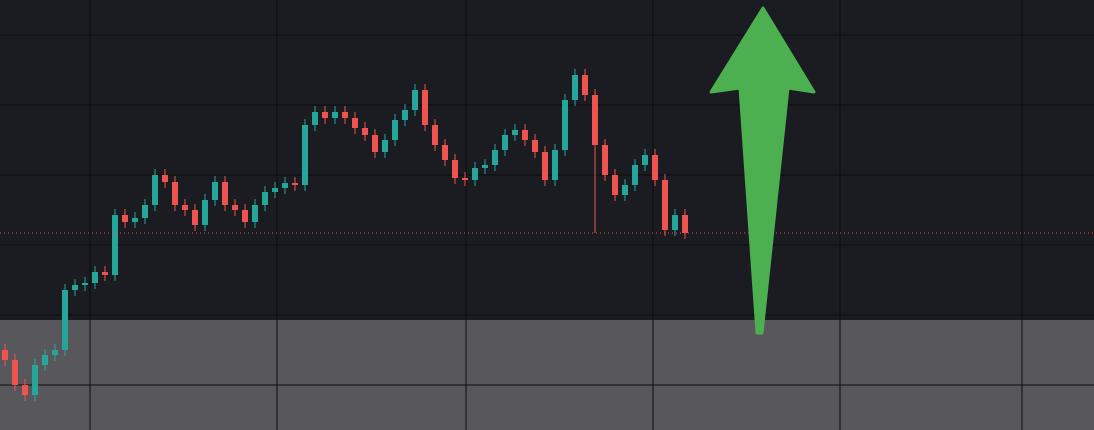 The image size is (1094, 430). What do you see at coordinates (762, 170) in the screenshot?
I see `arrow-up` at bounding box center [762, 170].